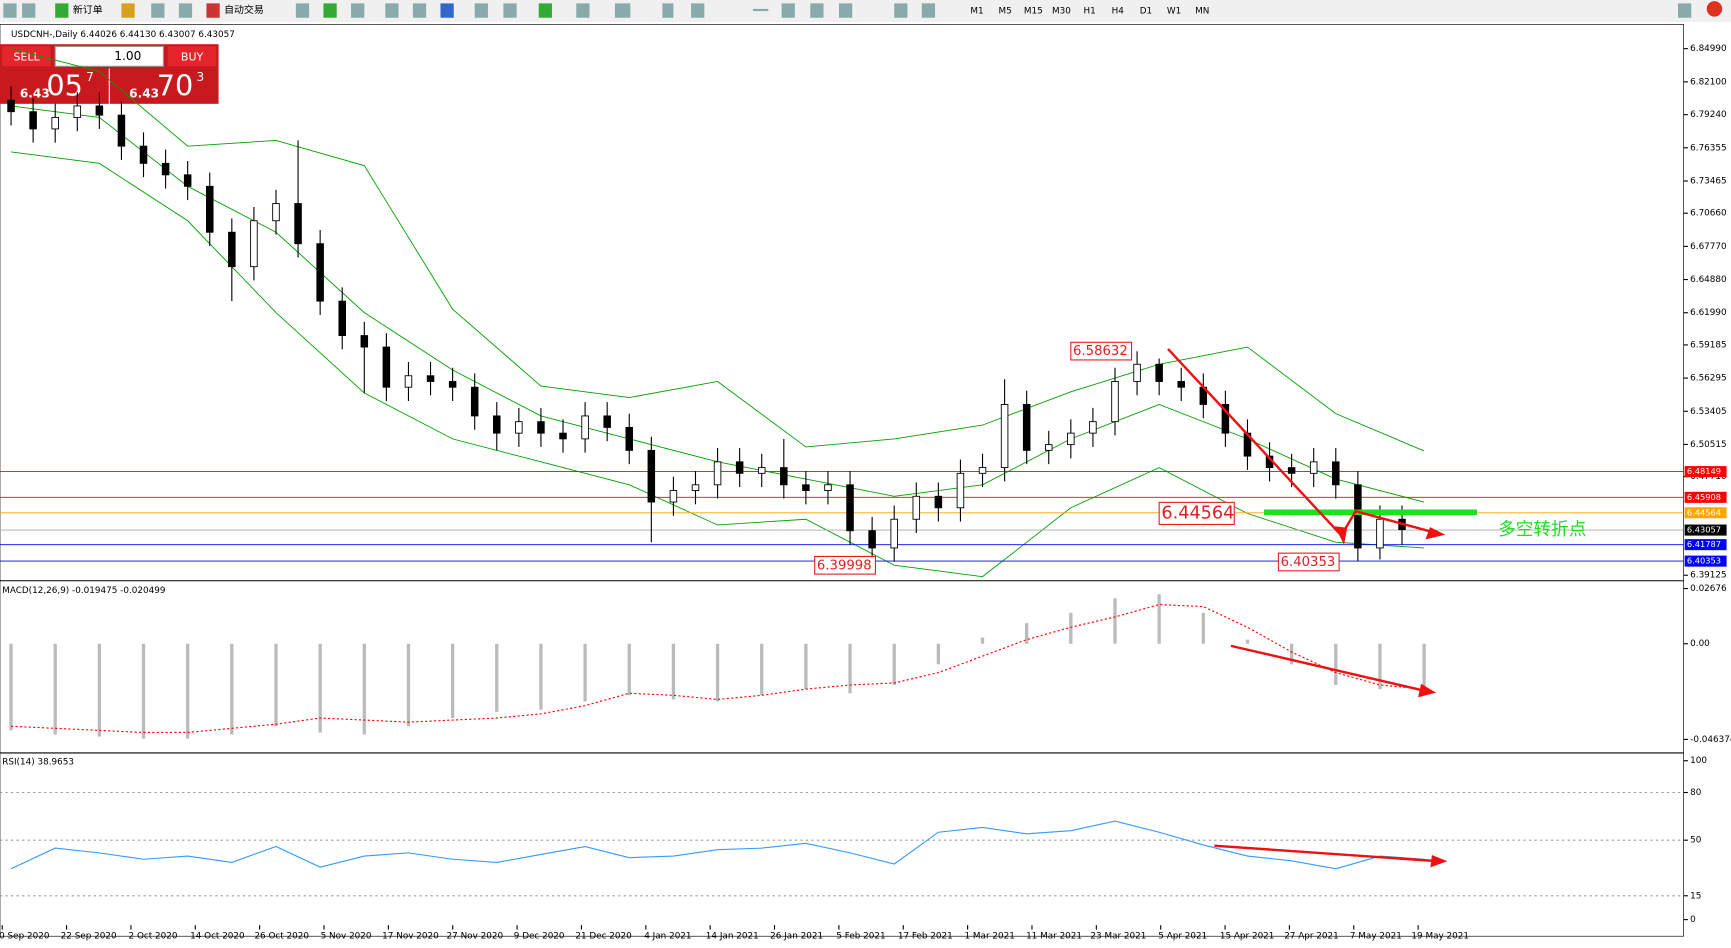  What do you see at coordinates (1700, 644) in the screenshot?
I see `y-tick-label: 0.00` at bounding box center [1700, 644].